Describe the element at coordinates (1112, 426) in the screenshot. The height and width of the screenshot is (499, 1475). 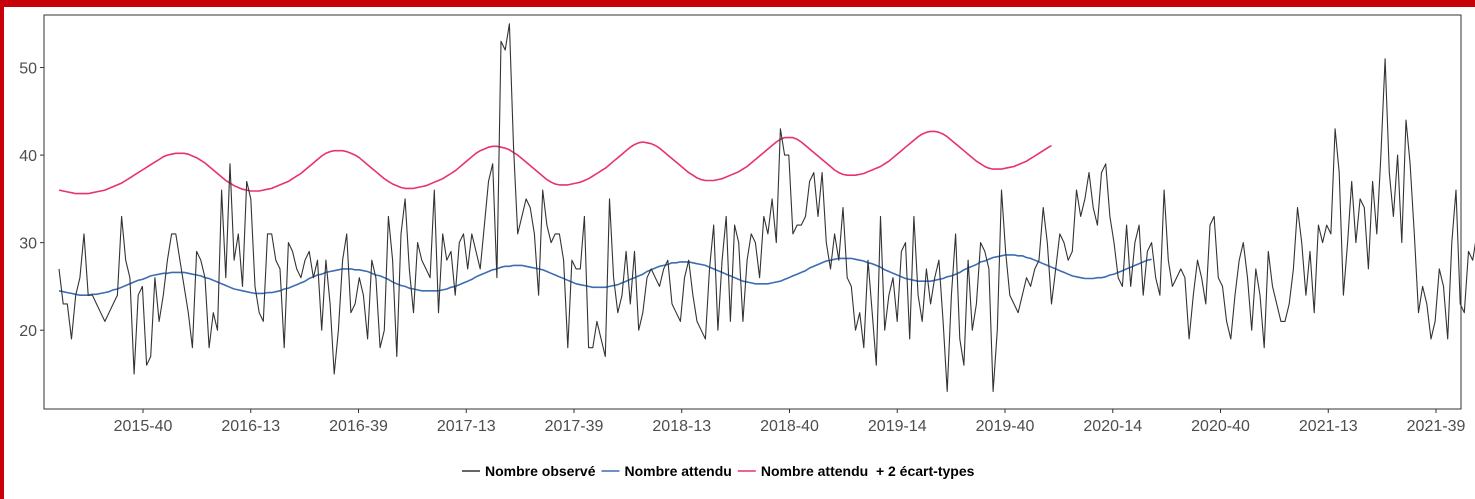
I see `x-tick-label: 2020-14` at that location.